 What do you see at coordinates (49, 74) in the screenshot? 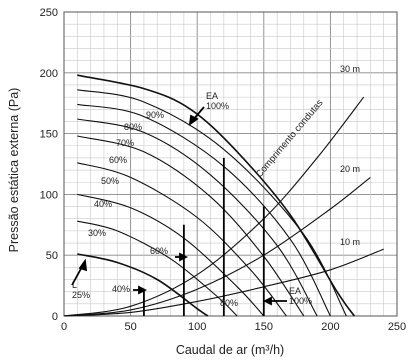
I see `y-tick-label: 200` at bounding box center [49, 74].